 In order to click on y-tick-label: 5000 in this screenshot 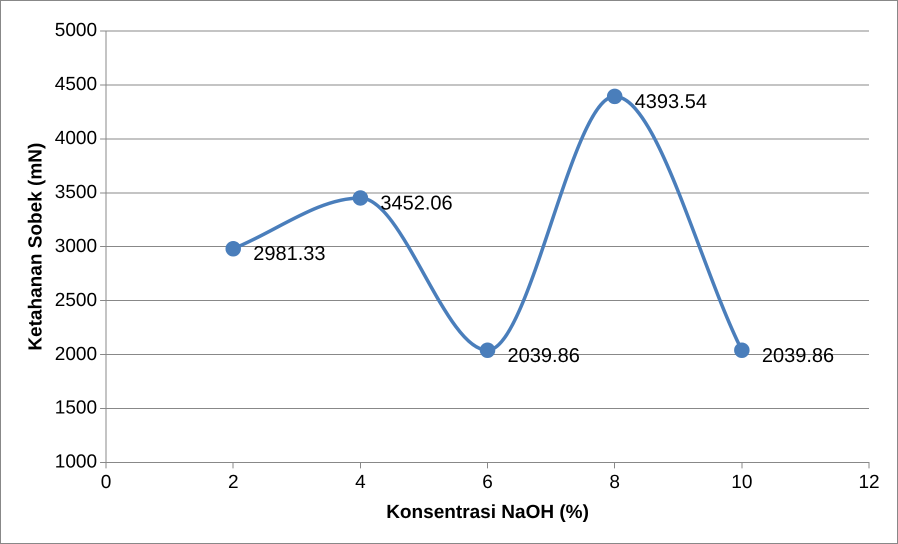, I will do `click(76, 31)`.